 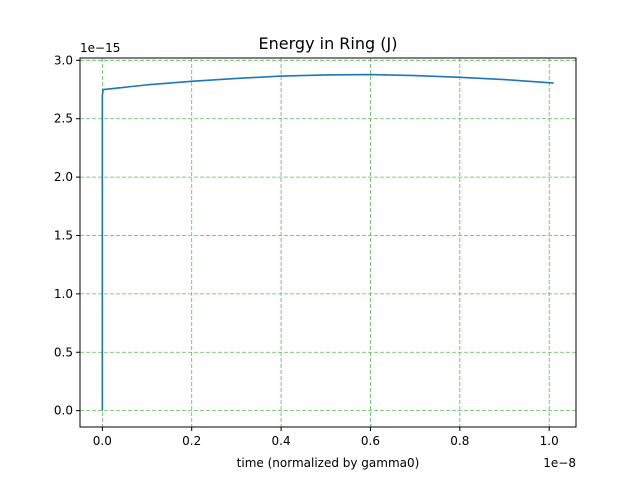 I want to click on y-axis-offset-label: 1e−15, so click(x=100, y=48).